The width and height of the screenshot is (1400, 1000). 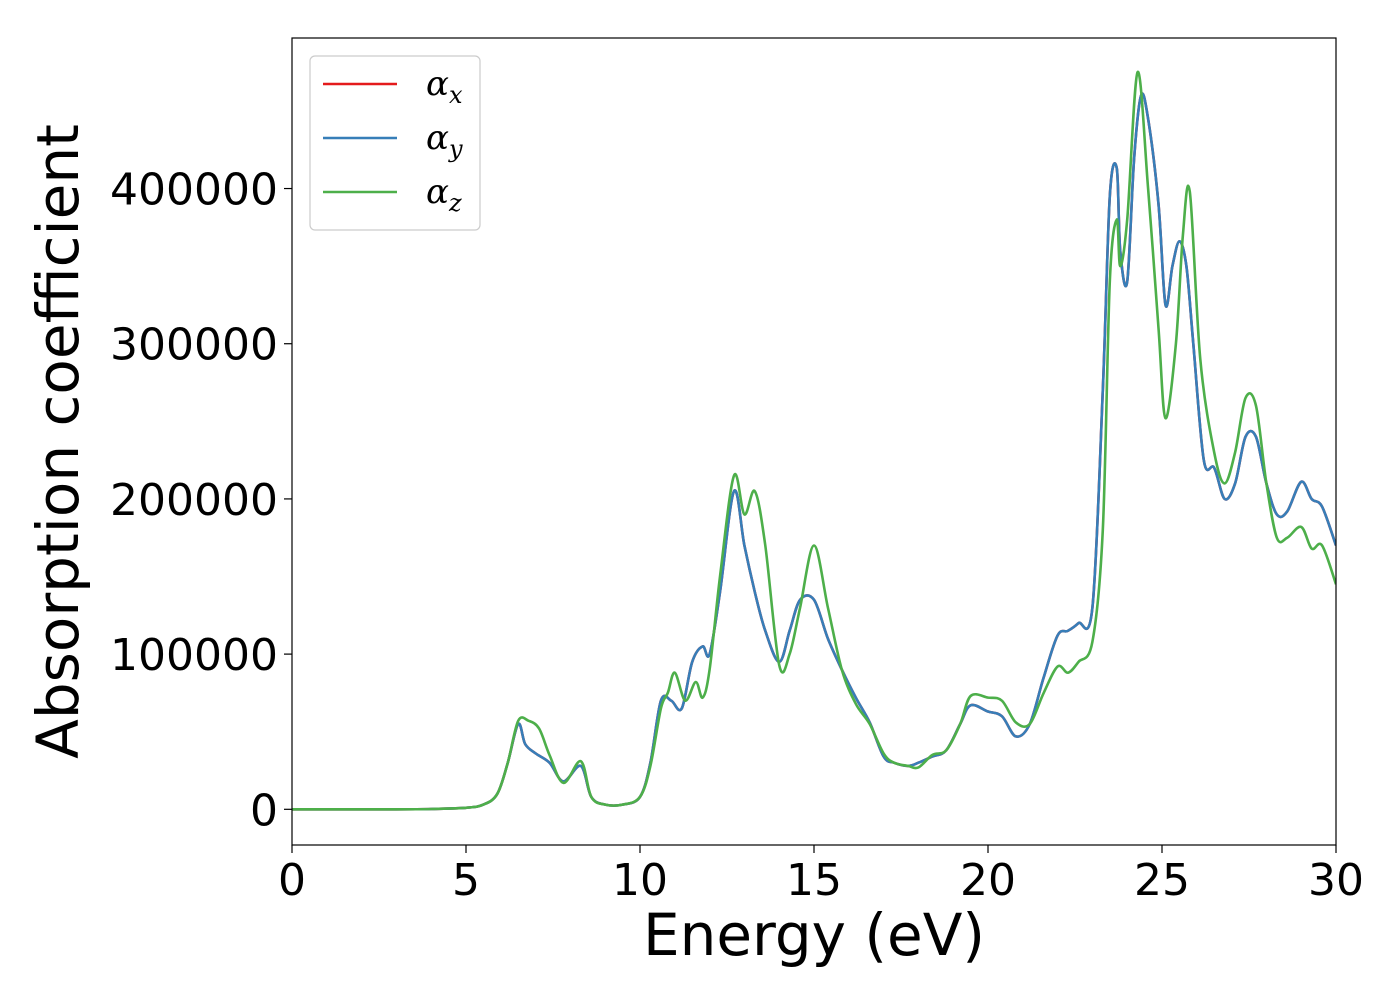 I want to click on x-tick-label: 15, so click(x=814, y=880).